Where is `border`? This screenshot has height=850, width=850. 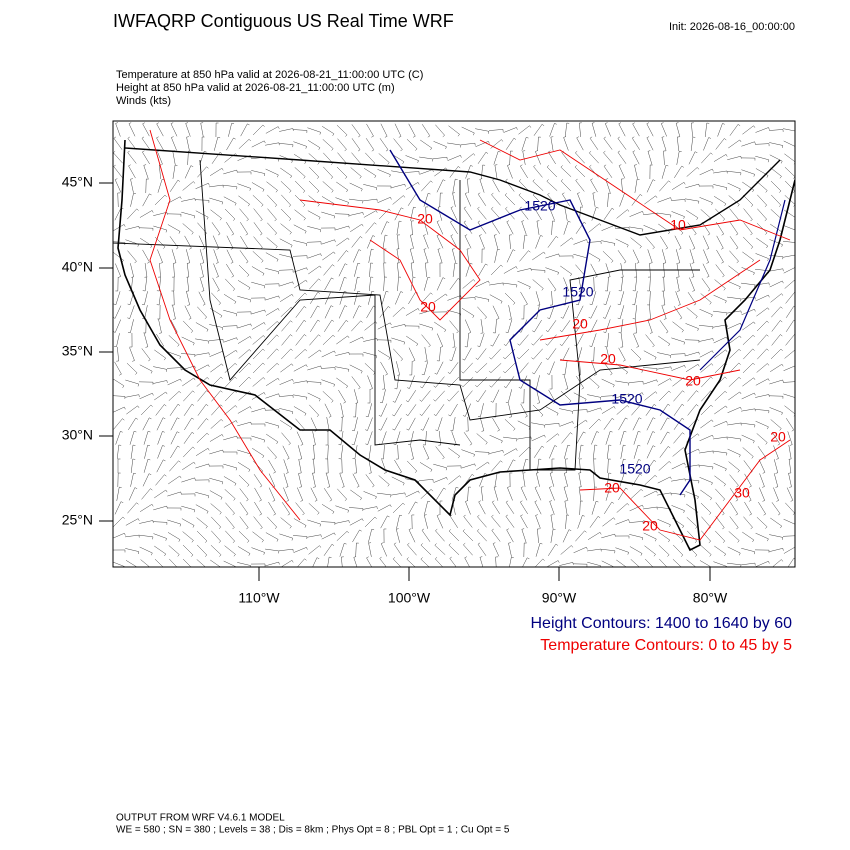
border is located at coordinates (452, 191).